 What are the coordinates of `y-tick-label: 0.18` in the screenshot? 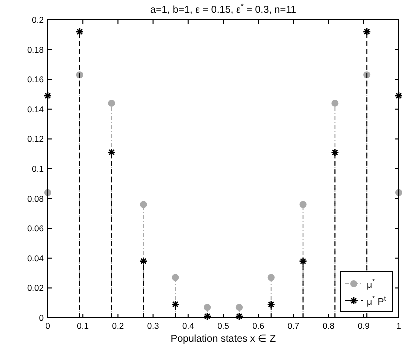 It's located at (35, 49).